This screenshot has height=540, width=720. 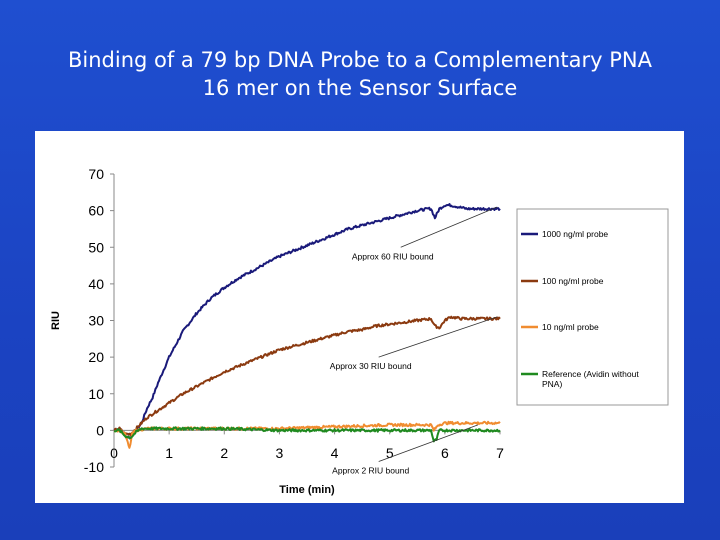 I want to click on annotation-label: Approx 60 RIU bound, so click(x=393, y=256).